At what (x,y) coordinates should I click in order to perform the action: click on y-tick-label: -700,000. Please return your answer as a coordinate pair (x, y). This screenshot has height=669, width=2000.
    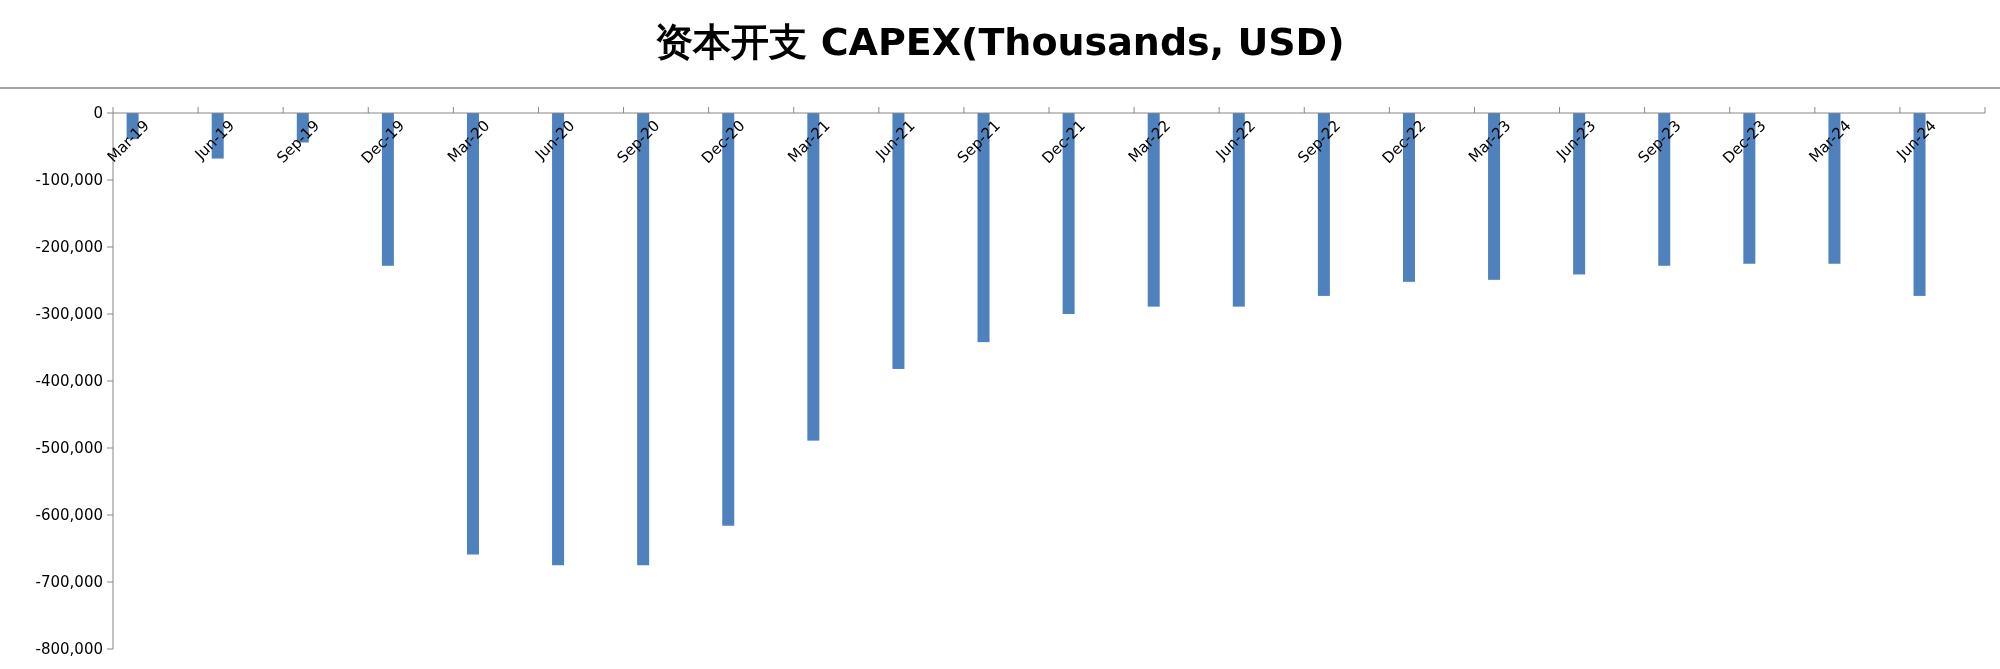
    Looking at the image, I should click on (69, 582).